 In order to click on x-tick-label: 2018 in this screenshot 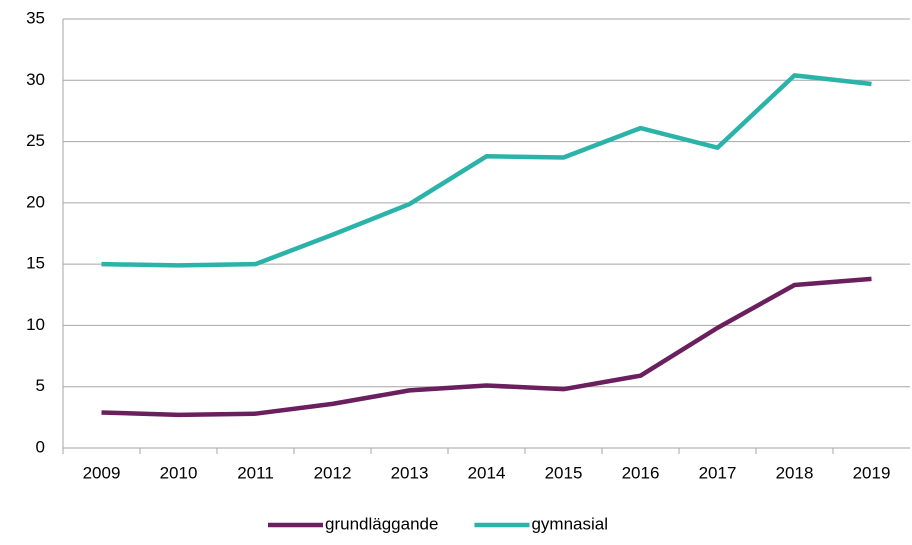, I will do `click(795, 472)`.